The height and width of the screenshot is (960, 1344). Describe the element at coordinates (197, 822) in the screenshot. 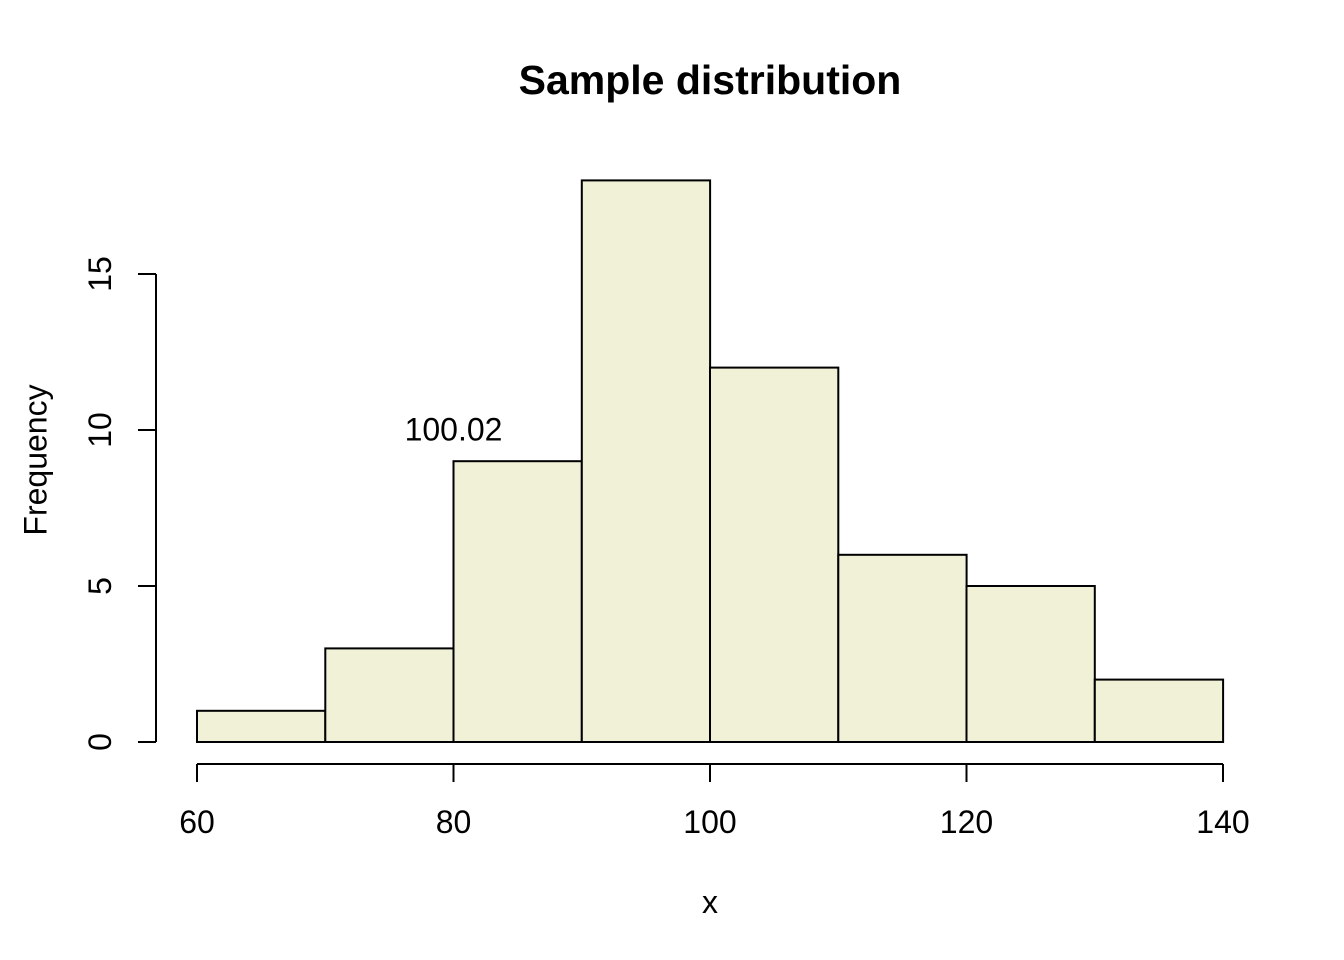

I see `x-tick-label: 60` at that location.